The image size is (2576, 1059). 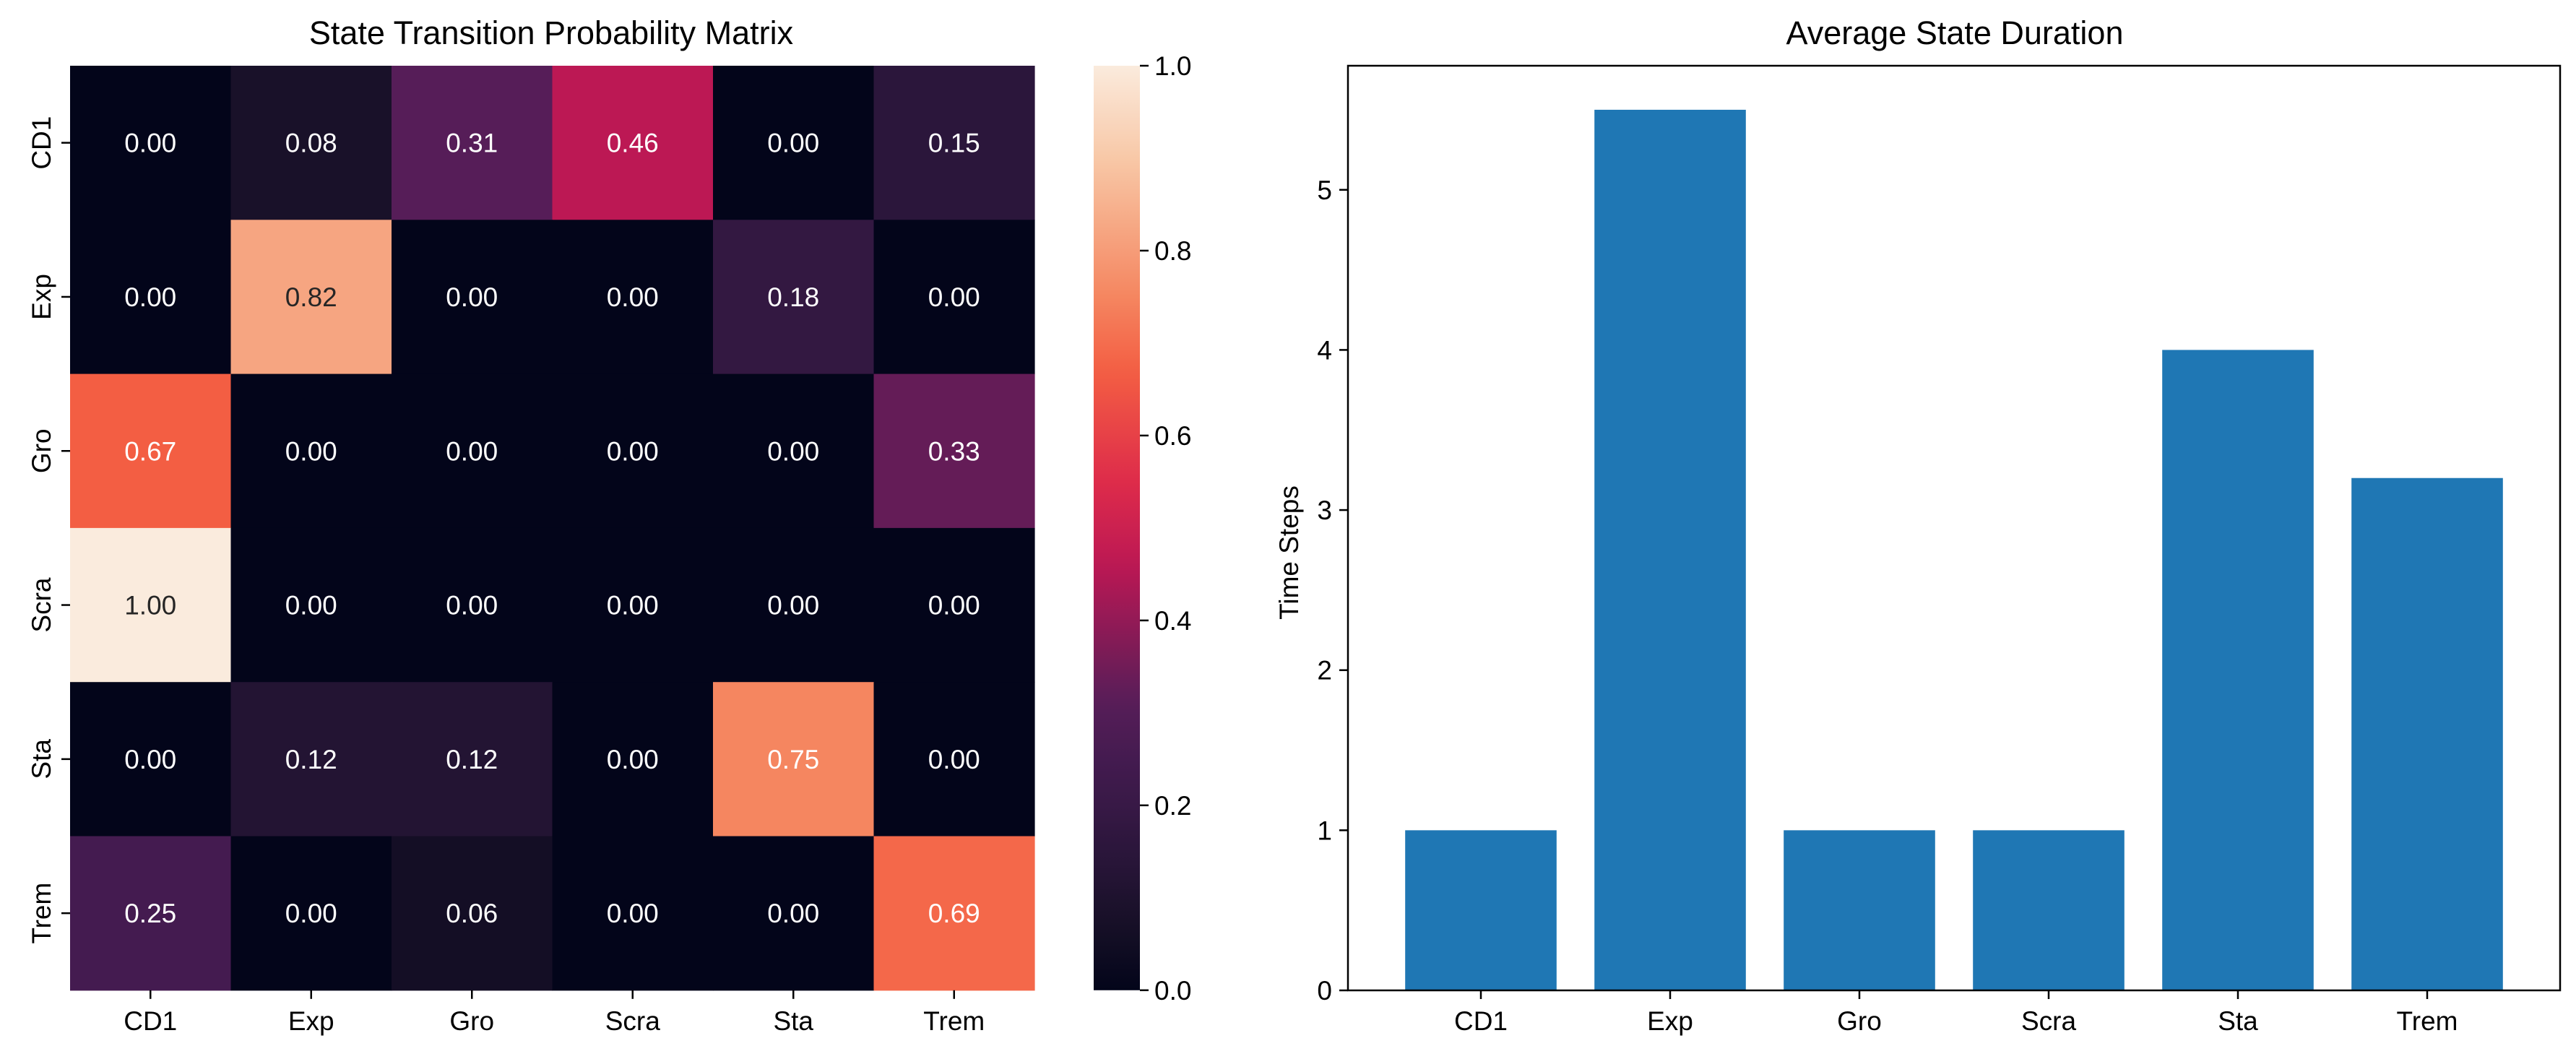 What do you see at coordinates (472, 143) in the screenshot?
I see `heatmap-cell-label: 0.31` at bounding box center [472, 143].